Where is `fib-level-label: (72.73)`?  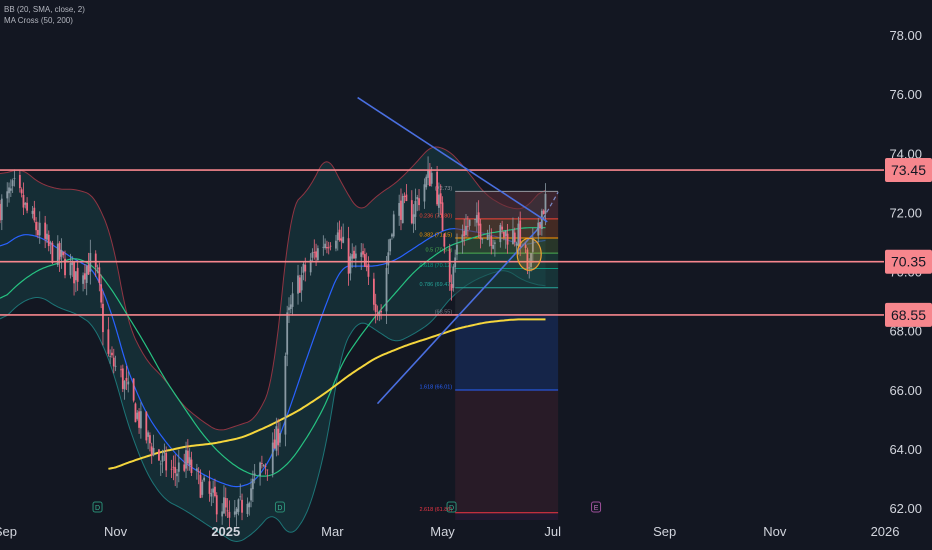 fib-level-label: (72.73) is located at coordinates (444, 189).